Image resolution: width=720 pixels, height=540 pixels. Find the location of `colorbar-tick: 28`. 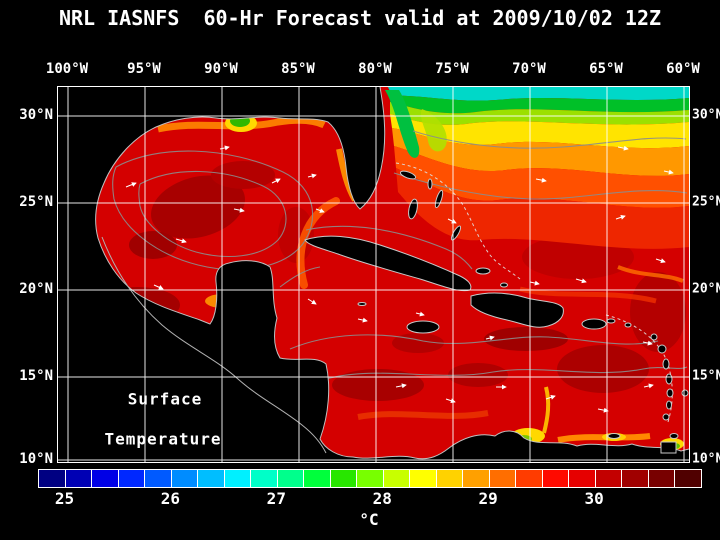

colorbar-tick: 28 is located at coordinates (382, 498).